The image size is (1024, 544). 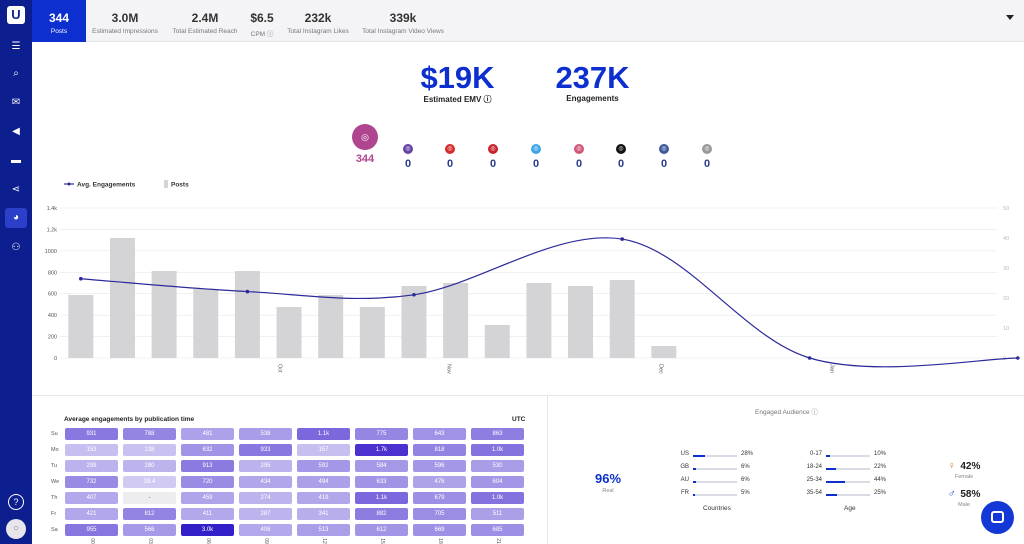 What do you see at coordinates (59, 18) in the screenshot?
I see `stat-value: 344` at bounding box center [59, 18].